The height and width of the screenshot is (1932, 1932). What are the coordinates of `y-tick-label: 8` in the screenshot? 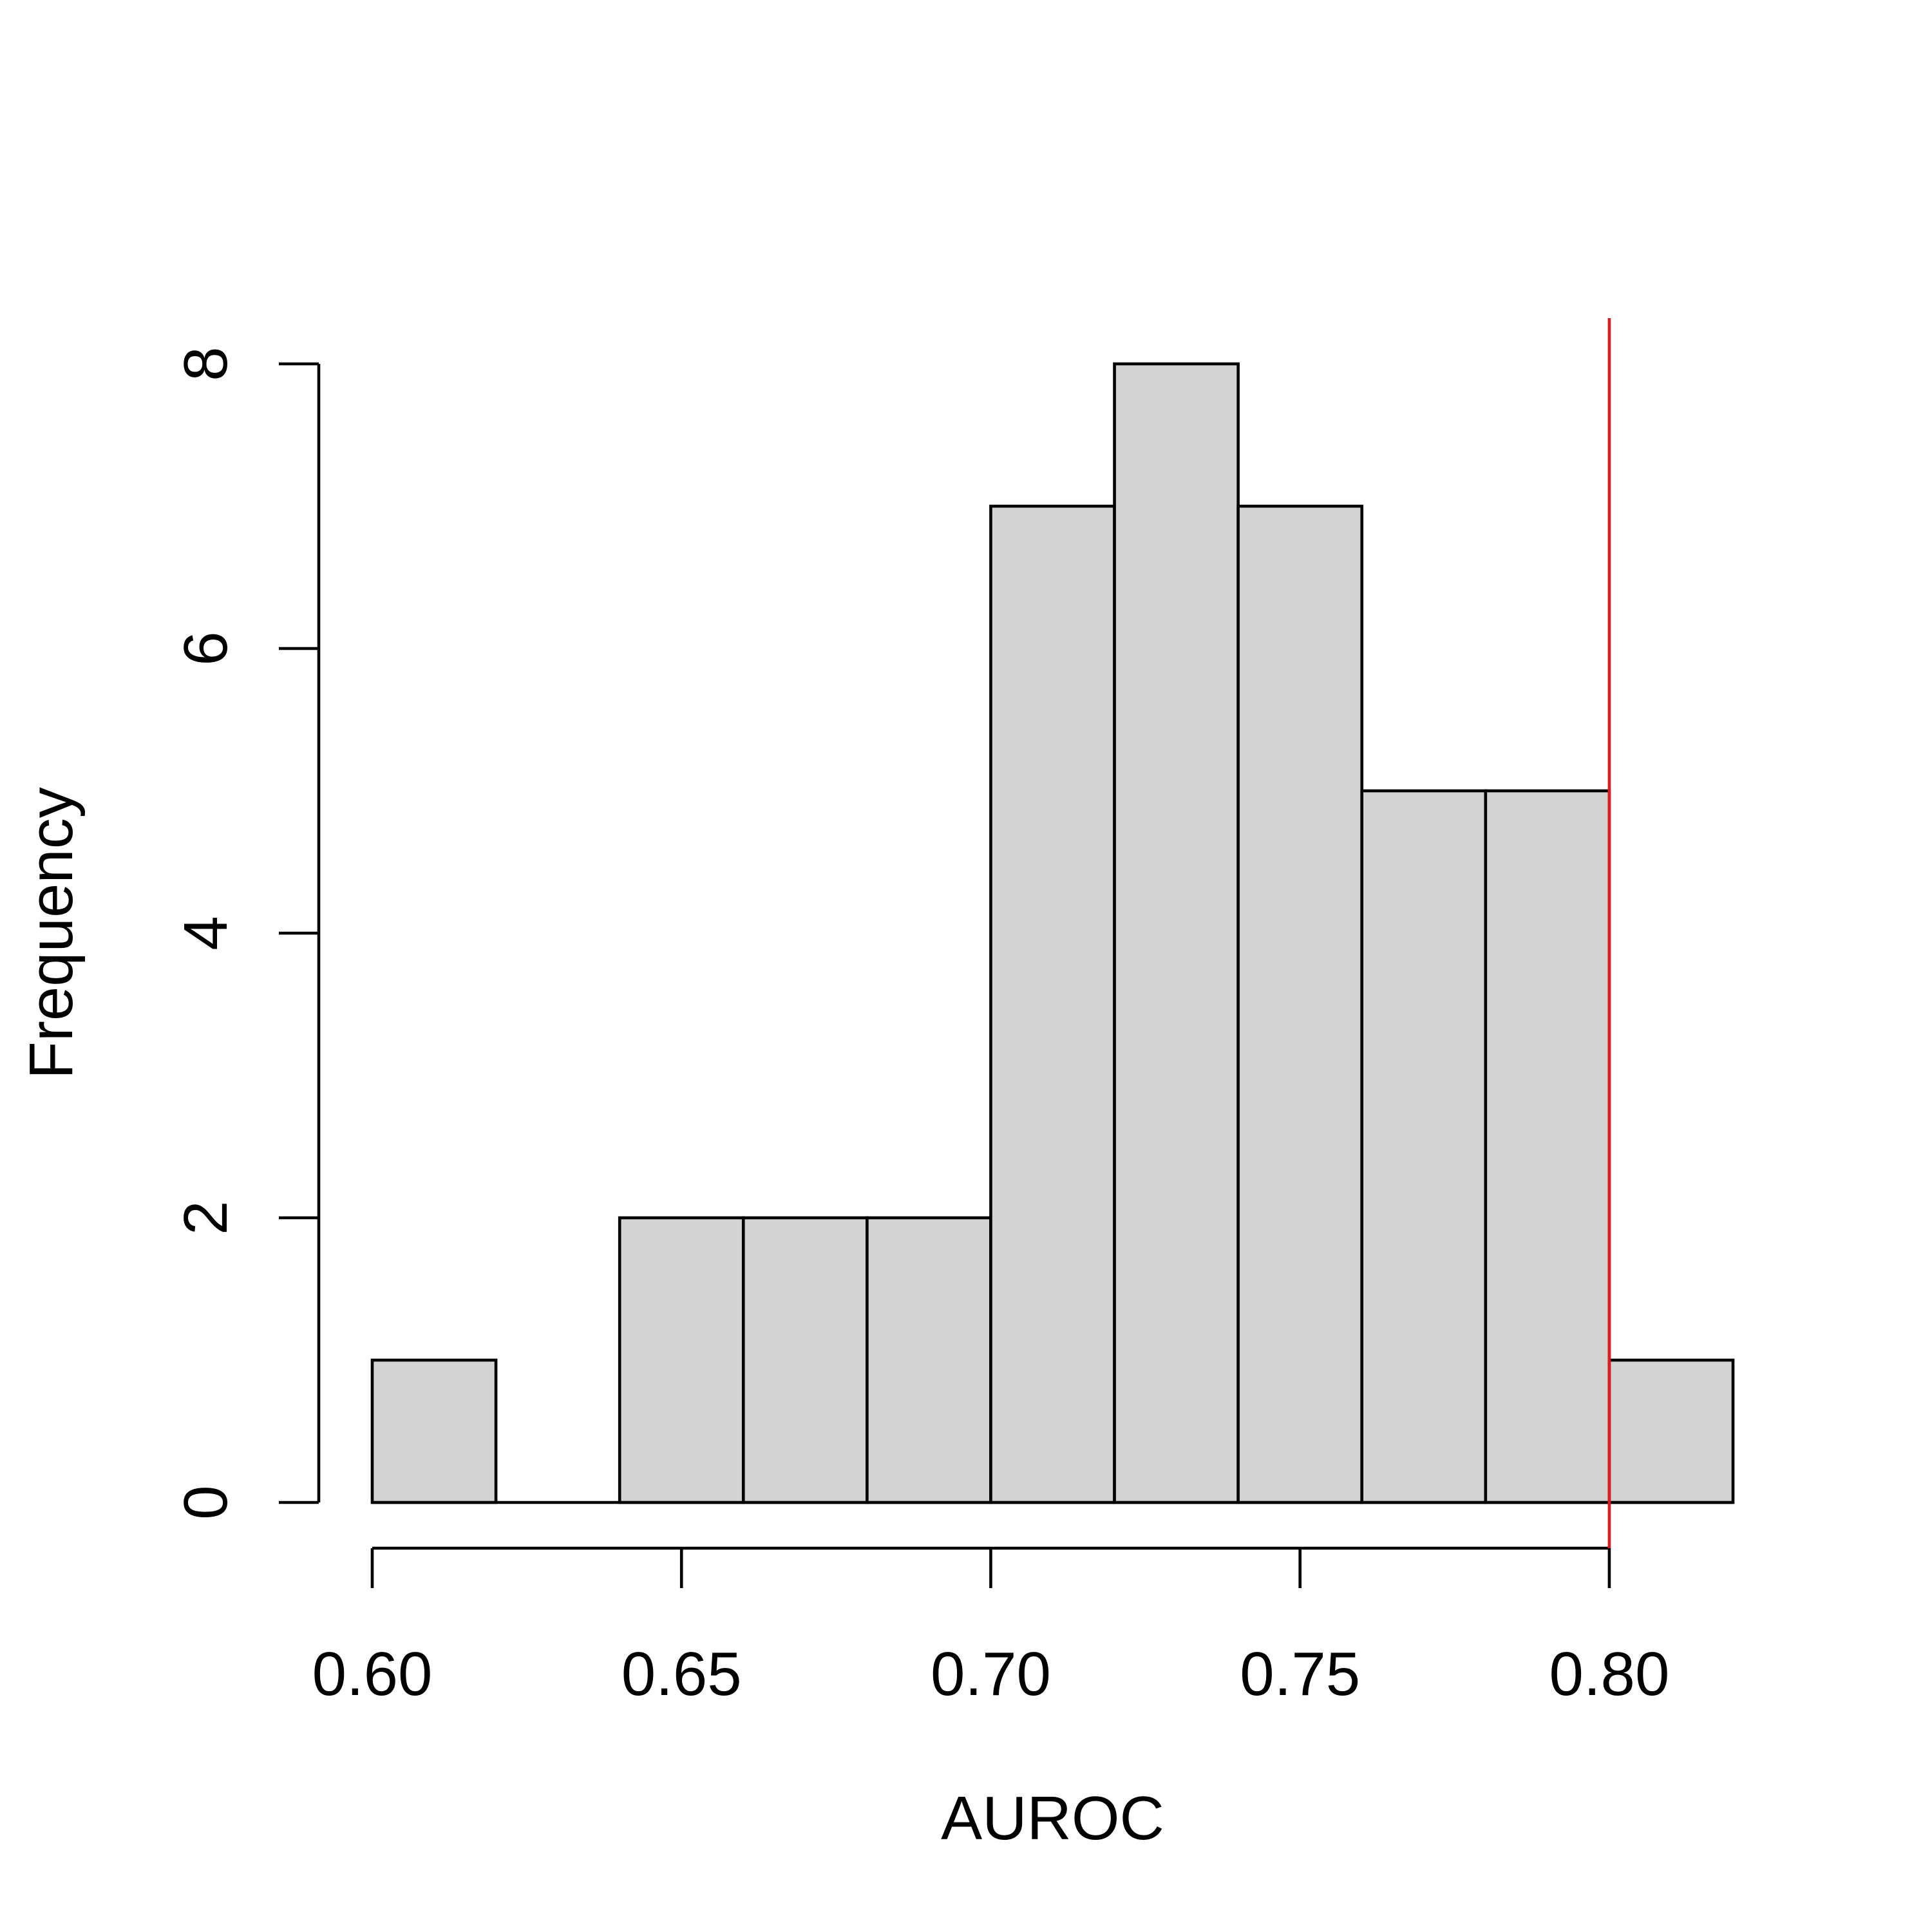 It's located at (206, 364).